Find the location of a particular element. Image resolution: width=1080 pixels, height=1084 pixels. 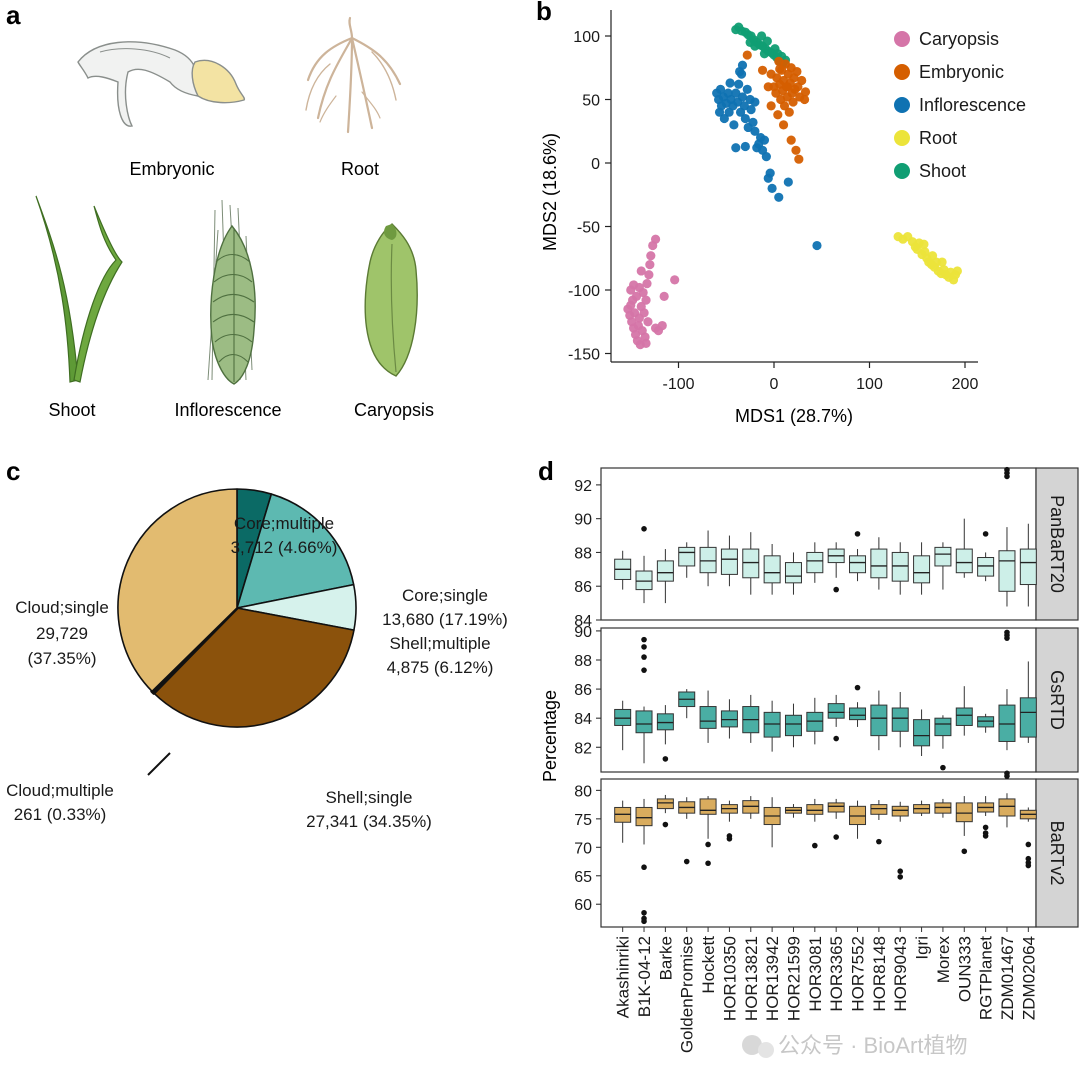

box-hor10350 is located at coordinates (729, 561).